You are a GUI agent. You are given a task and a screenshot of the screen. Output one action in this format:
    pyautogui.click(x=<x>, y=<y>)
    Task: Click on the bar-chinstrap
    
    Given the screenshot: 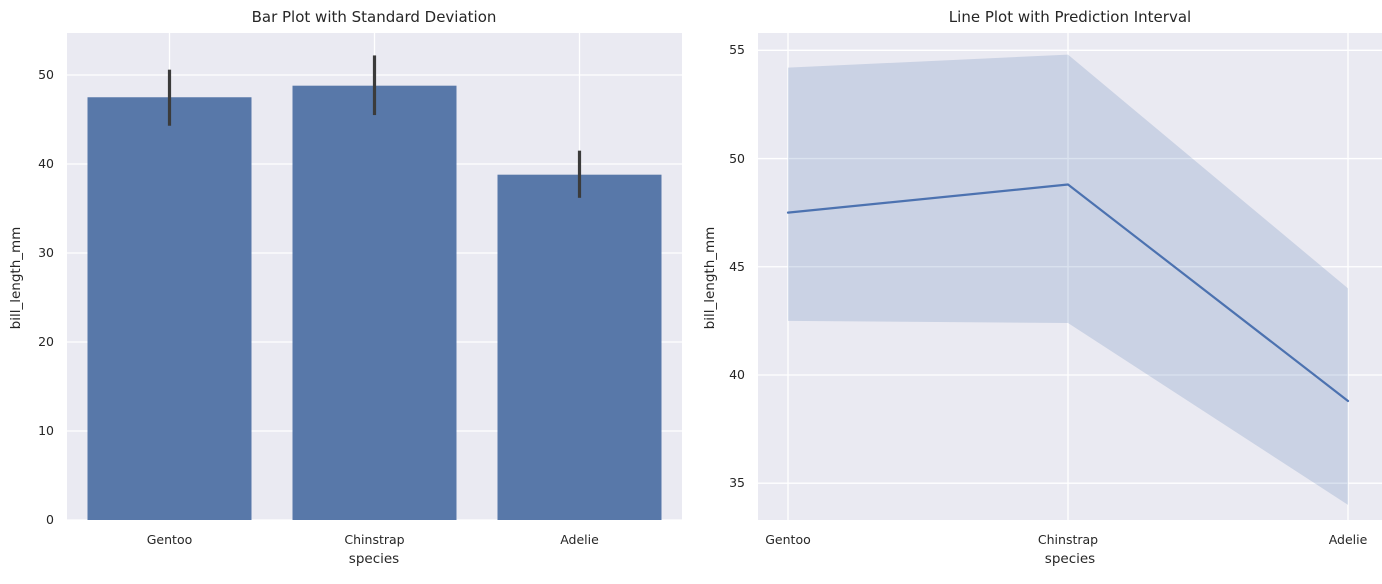 What is the action you would take?
    pyautogui.click(x=374, y=302)
    